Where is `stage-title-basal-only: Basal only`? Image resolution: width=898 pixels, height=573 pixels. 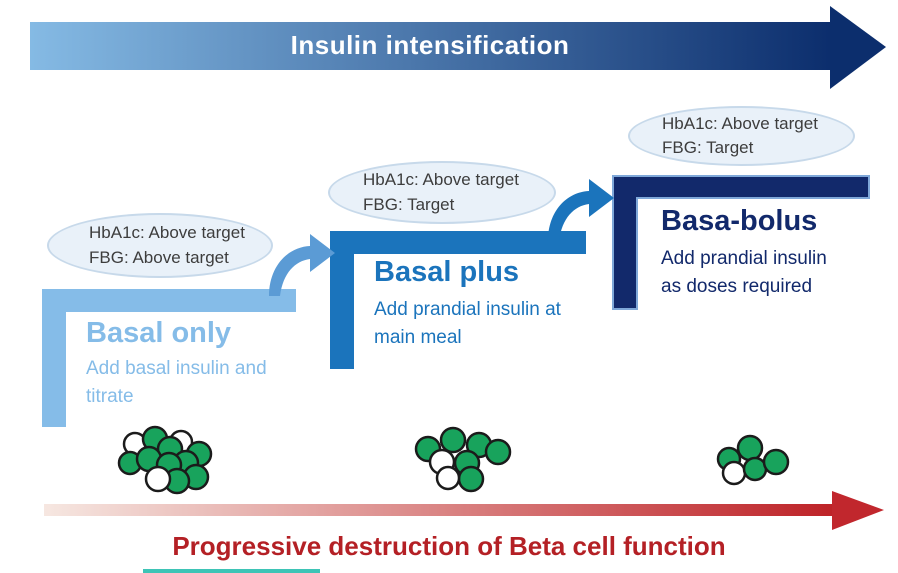 stage-title-basal-only: Basal only is located at coordinates (159, 333).